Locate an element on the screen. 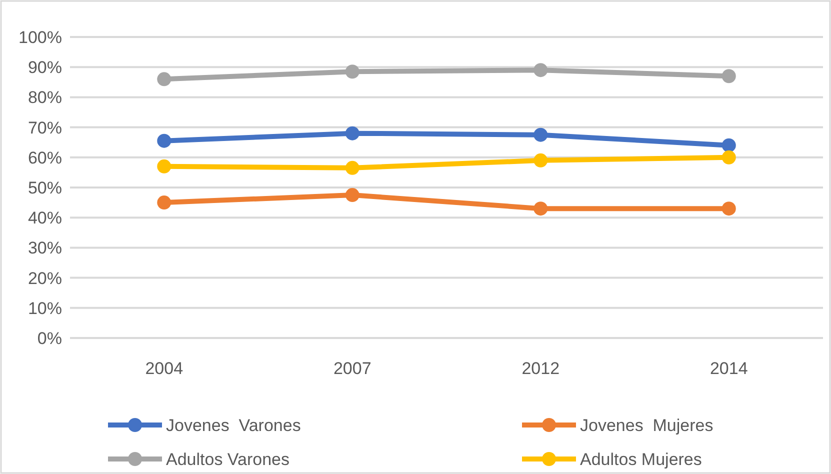 Image resolution: width=831 pixels, height=474 pixels. legend-label: Adultos Mujeres is located at coordinates (641, 459).